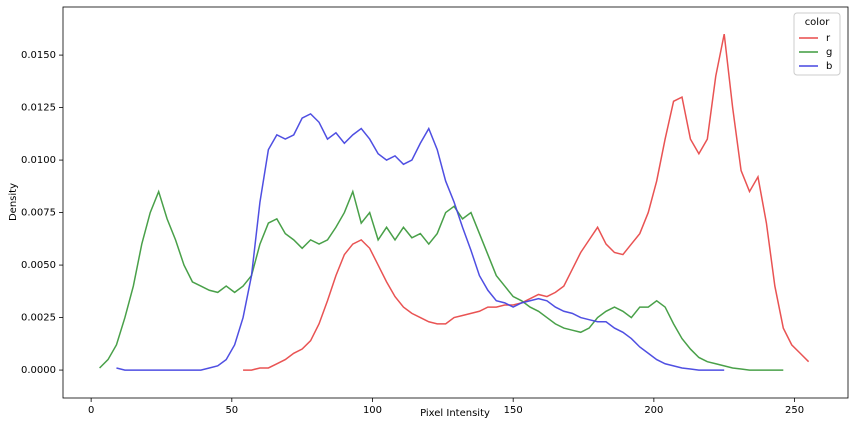  Describe the element at coordinates (513, 410) in the screenshot. I see `x-tick-label: 150` at that location.